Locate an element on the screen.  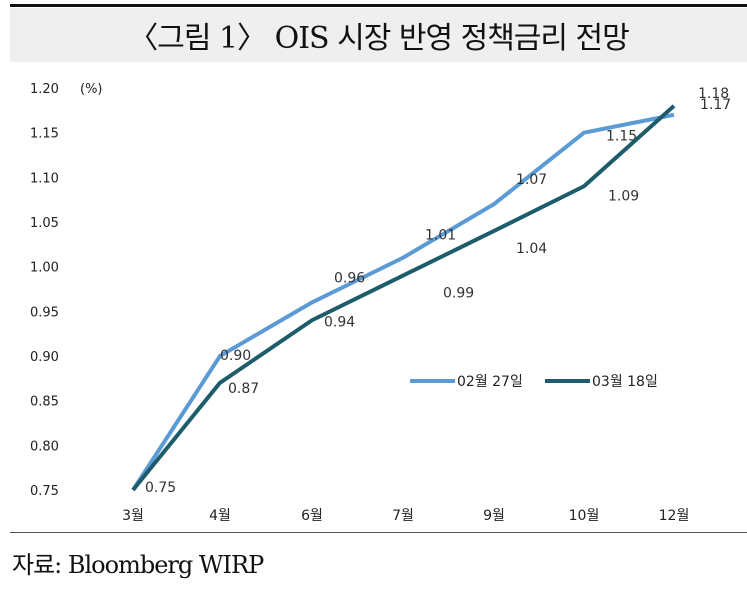
chart-title: 〈그림 1〉 OIS 시장 반영 정책금리 전망 is located at coordinates (379, 38).